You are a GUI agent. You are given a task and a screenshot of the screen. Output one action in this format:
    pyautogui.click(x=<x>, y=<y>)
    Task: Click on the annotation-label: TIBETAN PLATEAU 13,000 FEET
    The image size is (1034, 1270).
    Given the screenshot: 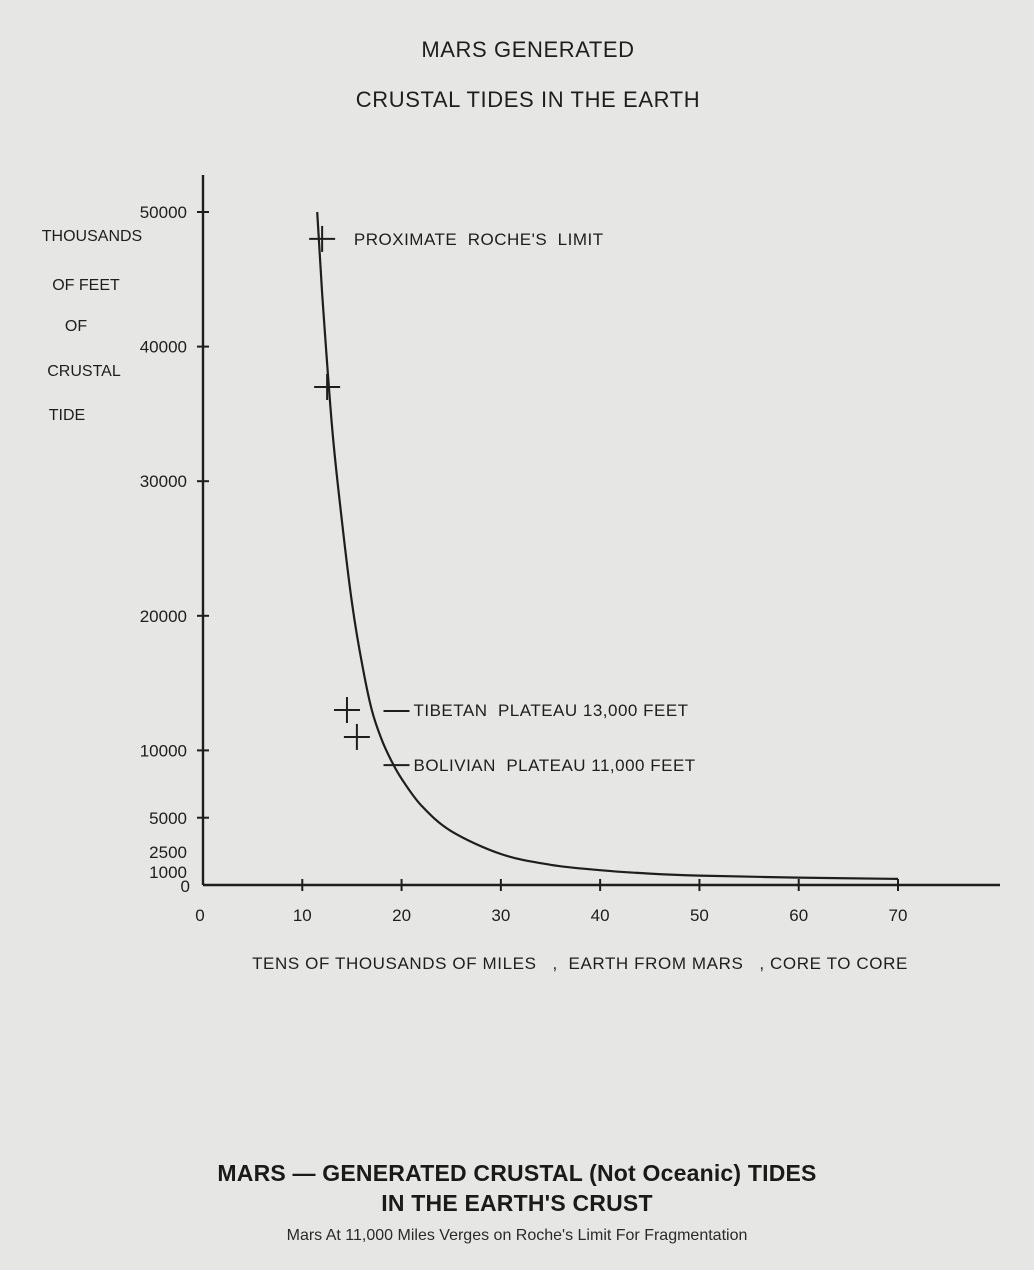 What is the action you would take?
    pyautogui.click(x=550, y=710)
    